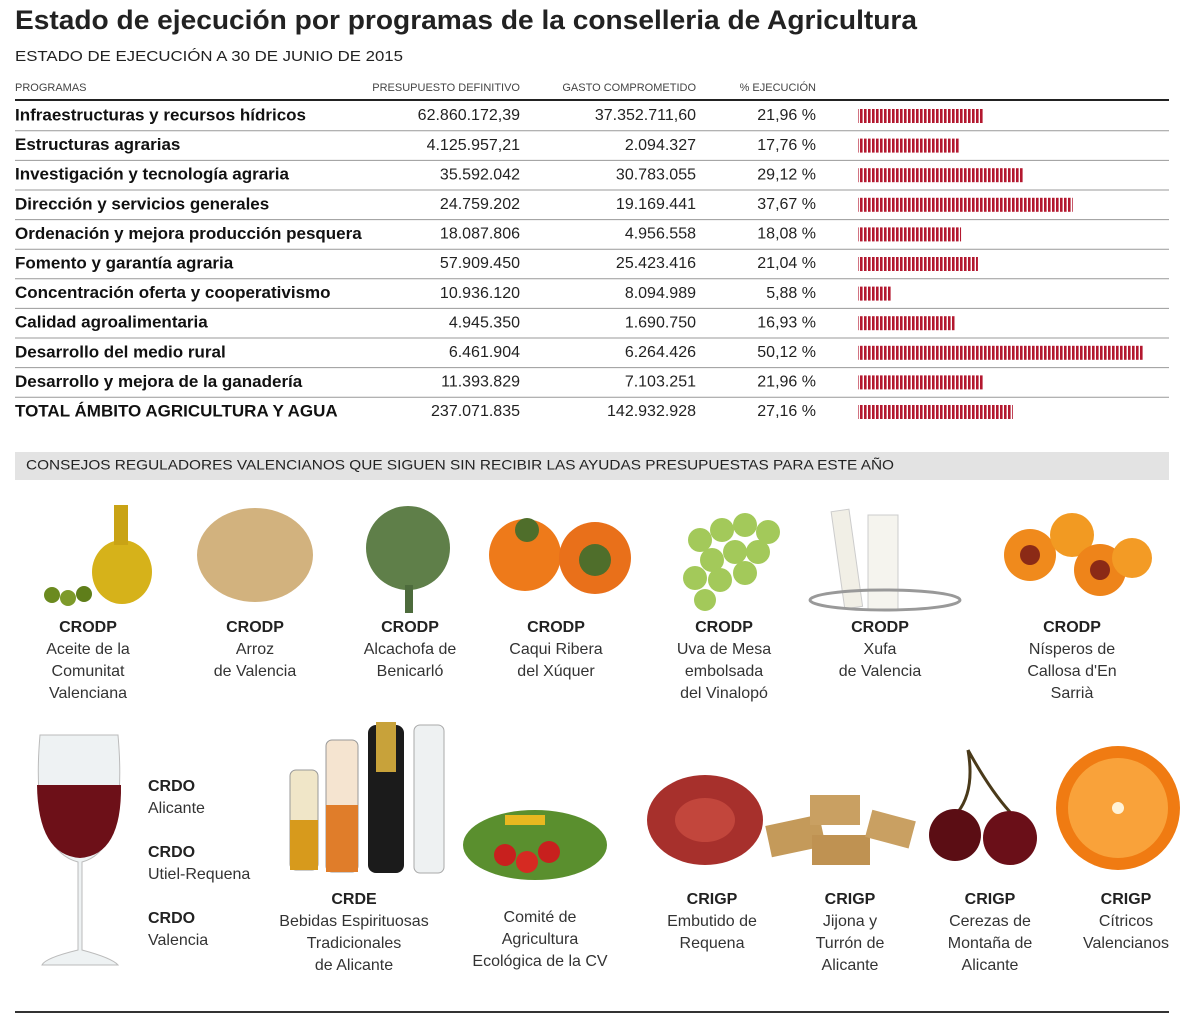  What do you see at coordinates (446, 88) in the screenshot?
I see `column-header: PRESUPUESTO DEFINITIVO` at bounding box center [446, 88].